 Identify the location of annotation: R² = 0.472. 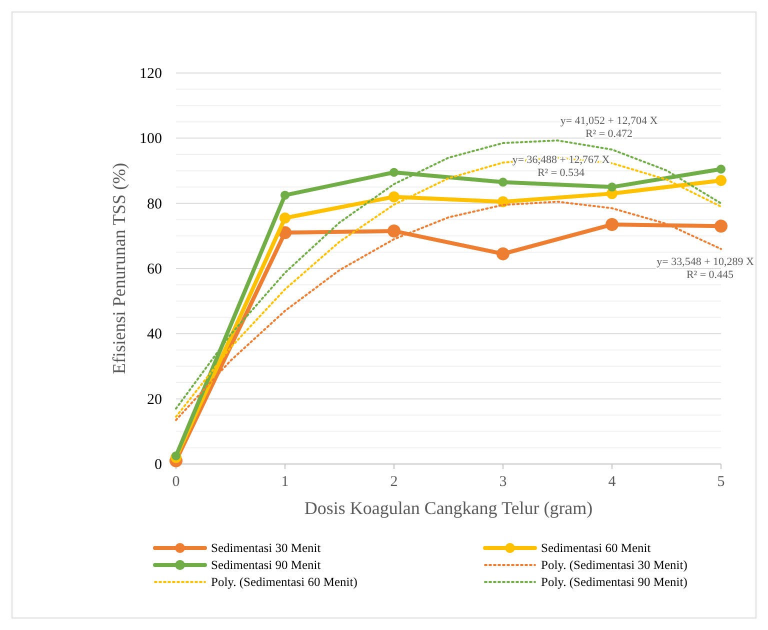
(609, 134).